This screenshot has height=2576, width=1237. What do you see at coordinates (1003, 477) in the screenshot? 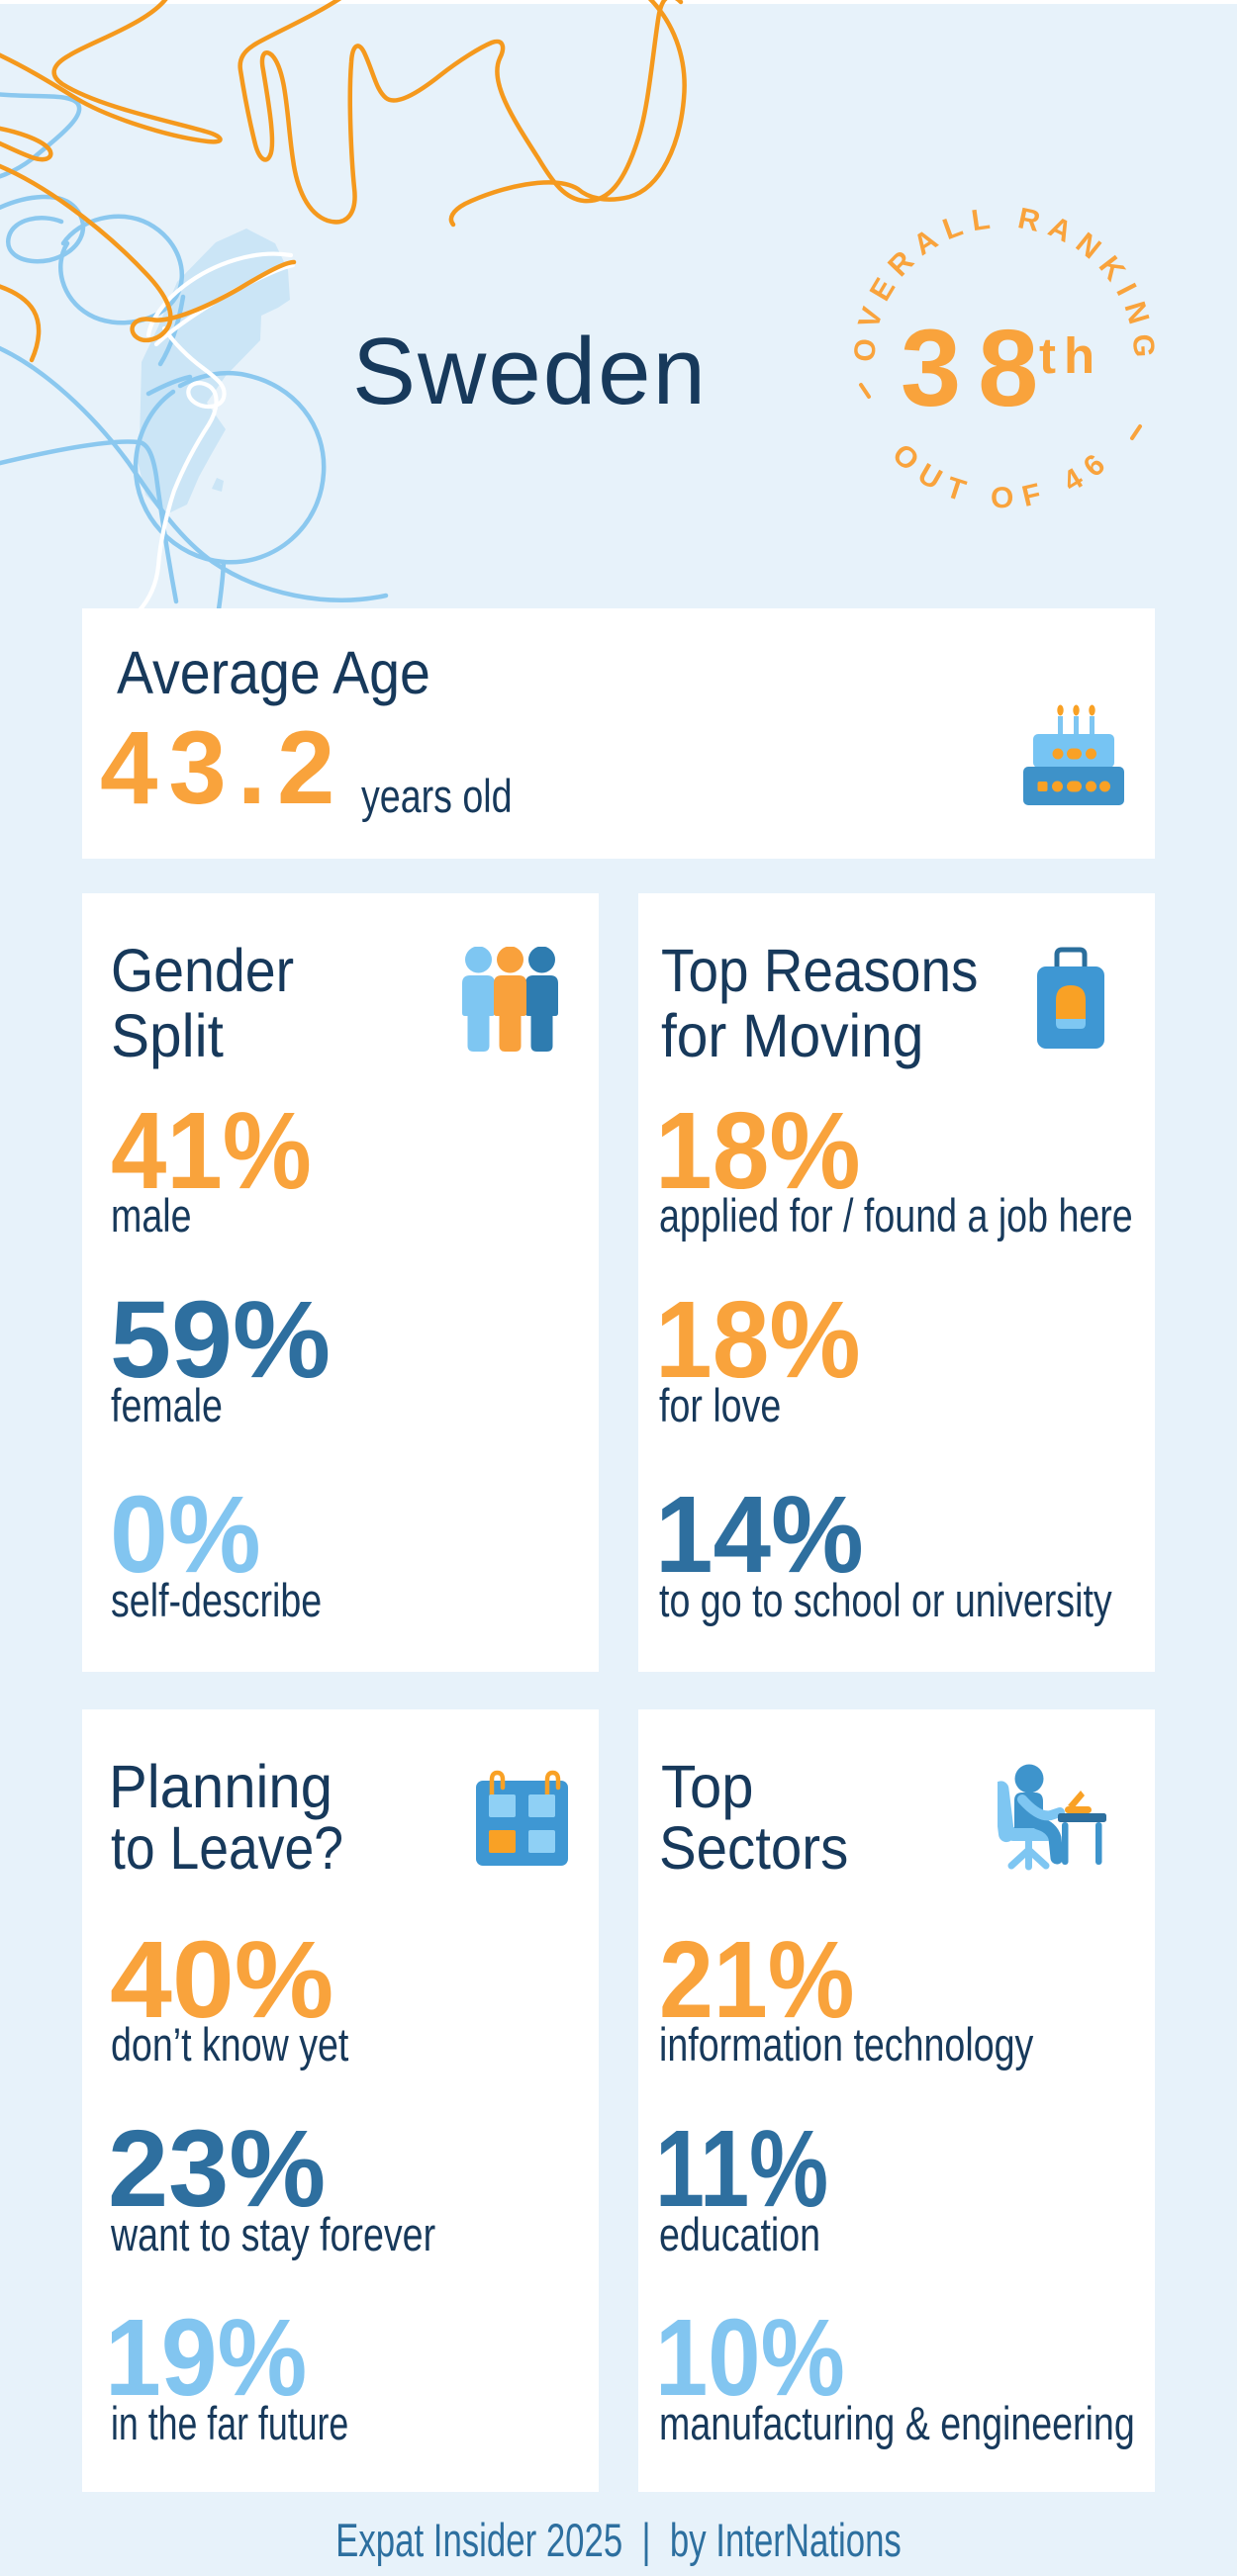
I see `svg-text: OUT OF 46` at bounding box center [1003, 477].